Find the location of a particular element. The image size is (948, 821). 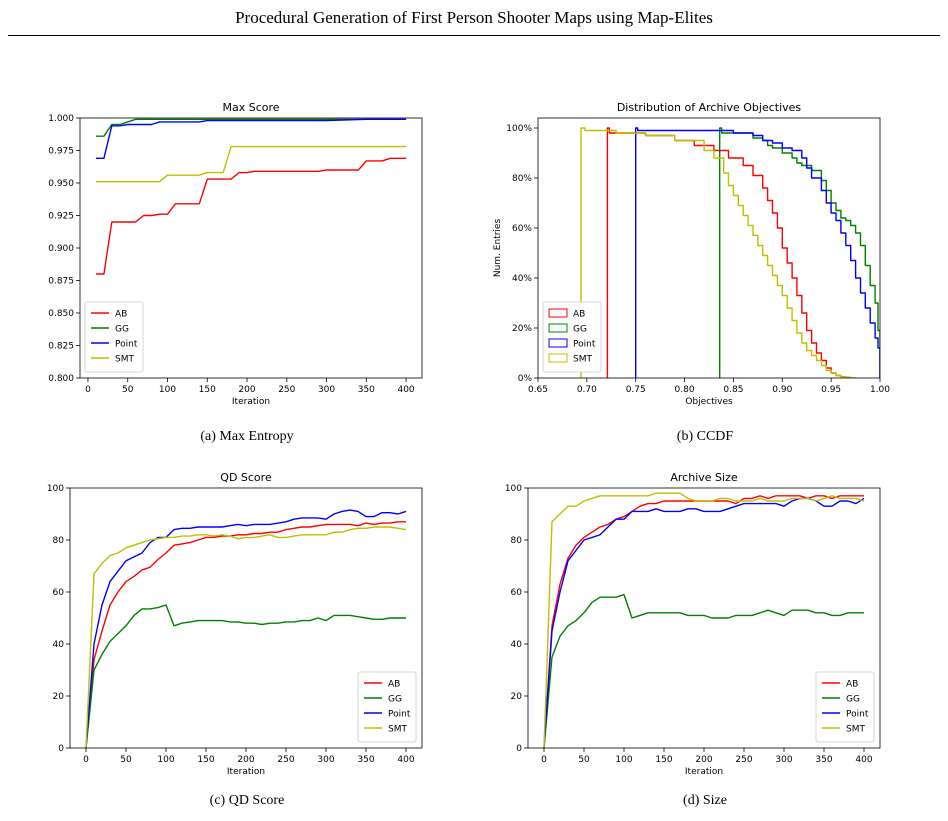

y-tick-label: 0% is located at coordinates (525, 379).